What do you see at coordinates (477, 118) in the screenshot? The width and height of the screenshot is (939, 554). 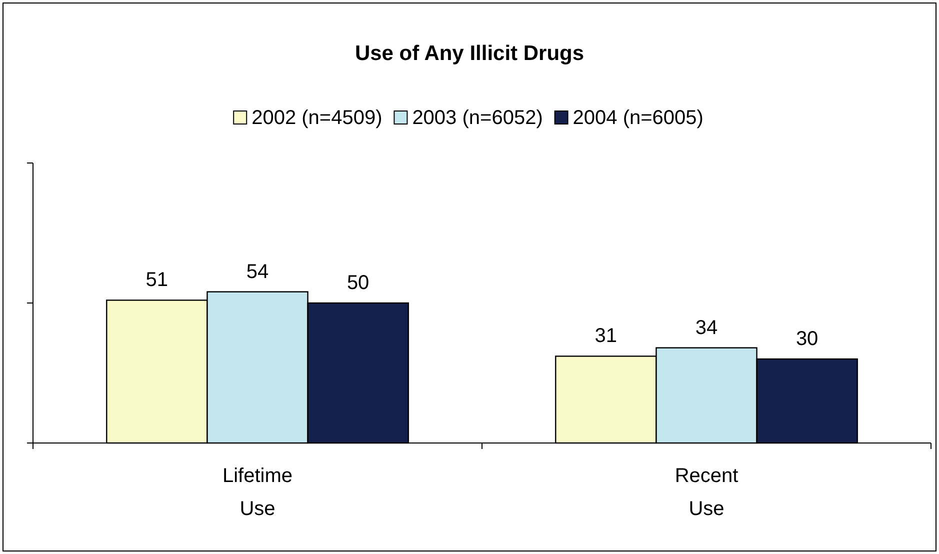 I see `legend-label: 2003 (n=6052)` at bounding box center [477, 118].